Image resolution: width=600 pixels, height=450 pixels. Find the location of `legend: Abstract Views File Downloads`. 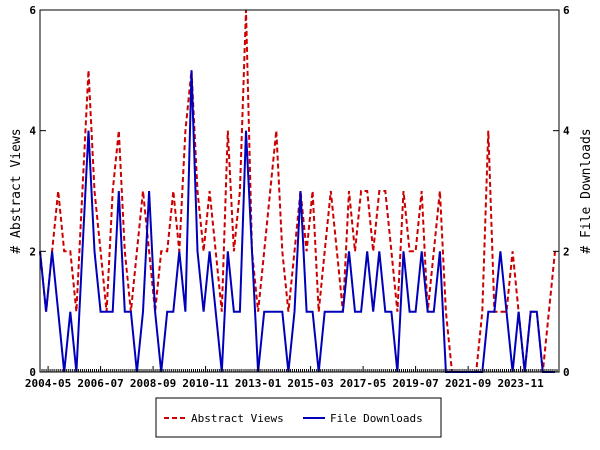

legend: Abstract Views File Downloads is located at coordinates (298, 417).